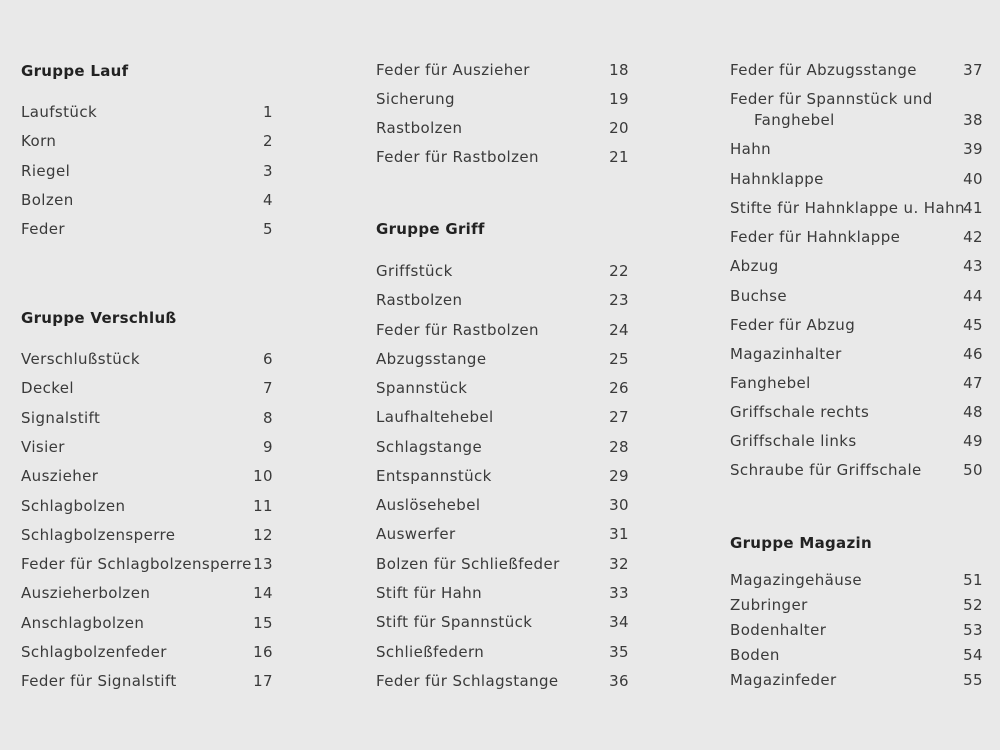 The width and height of the screenshot is (1000, 750). I want to click on part-number: 19, so click(619, 99).